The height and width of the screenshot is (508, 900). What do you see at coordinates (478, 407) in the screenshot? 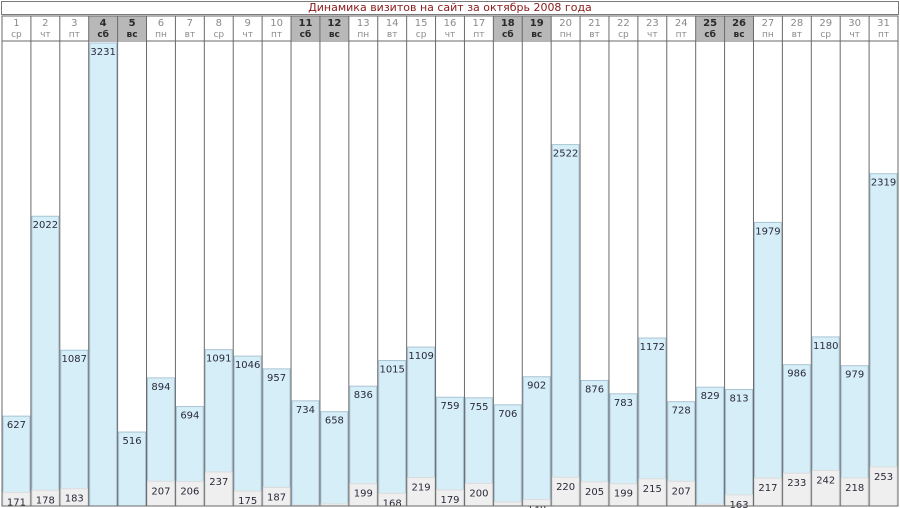
I see `bar-value-label: 755` at bounding box center [478, 407].